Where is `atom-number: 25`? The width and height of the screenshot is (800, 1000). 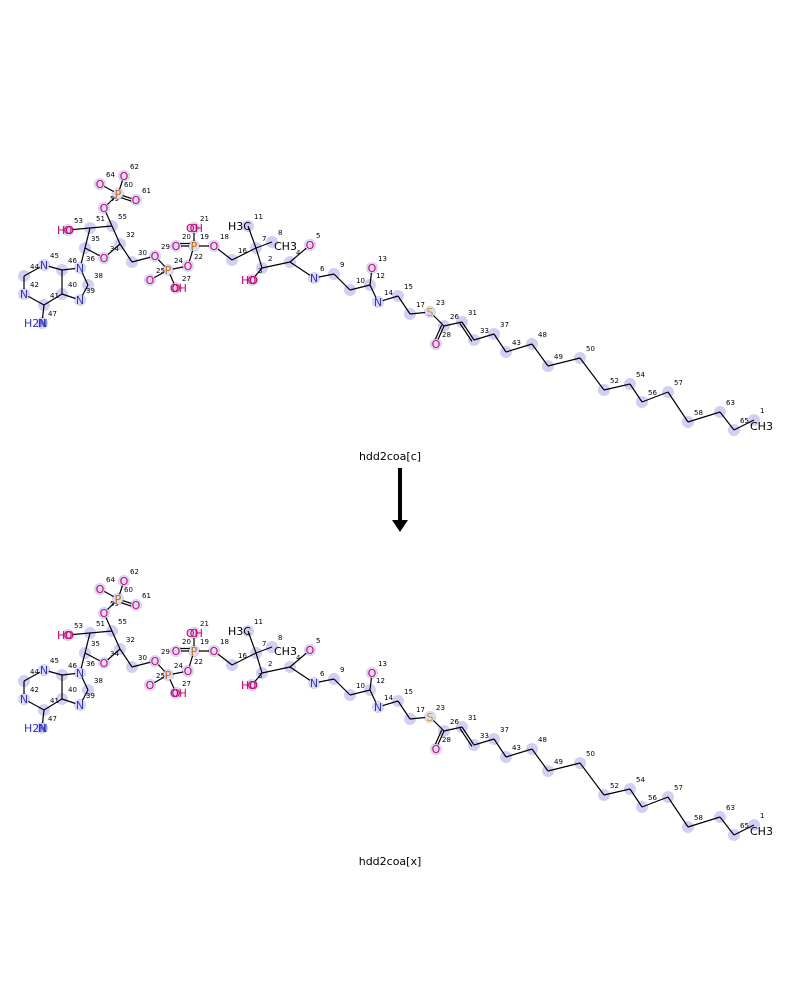 atom-number: 25 is located at coordinates (160, 271).